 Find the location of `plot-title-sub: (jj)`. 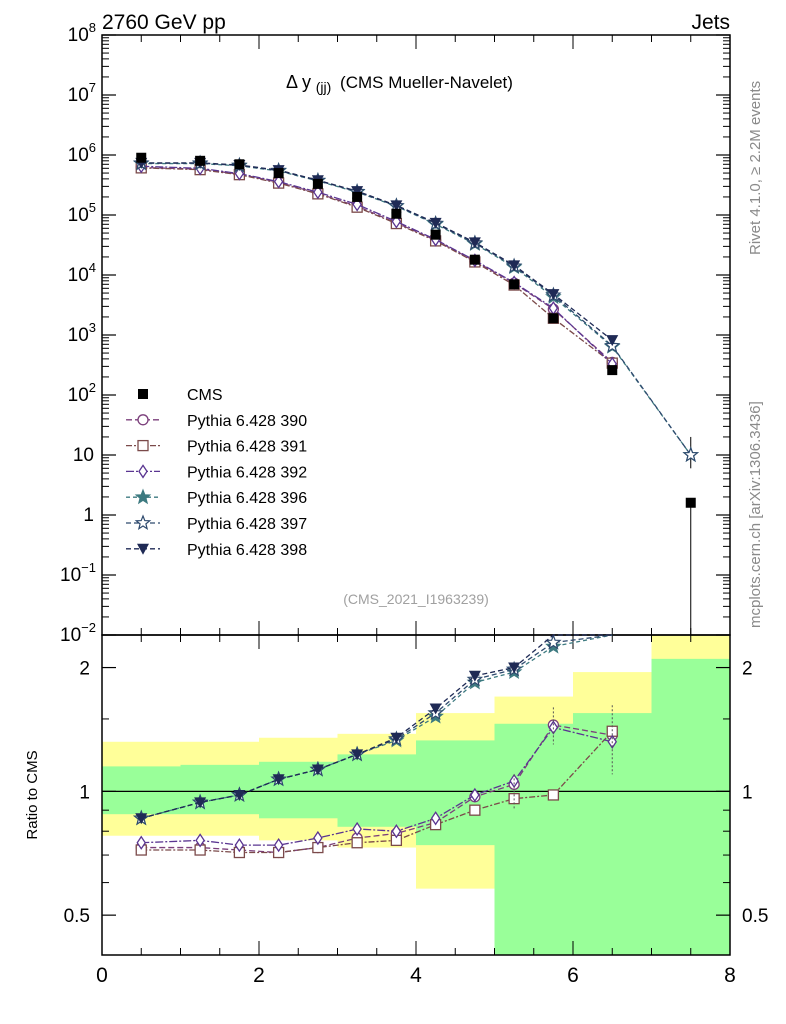

plot-title-sub: (jj) is located at coordinates (324, 87).